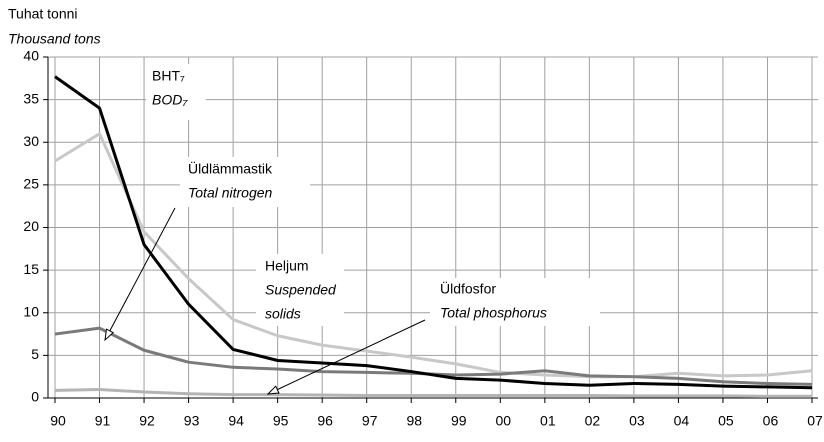 This screenshot has width=824, height=442. Describe the element at coordinates (548, 421) in the screenshot. I see `x-tick-label: 01` at that location.